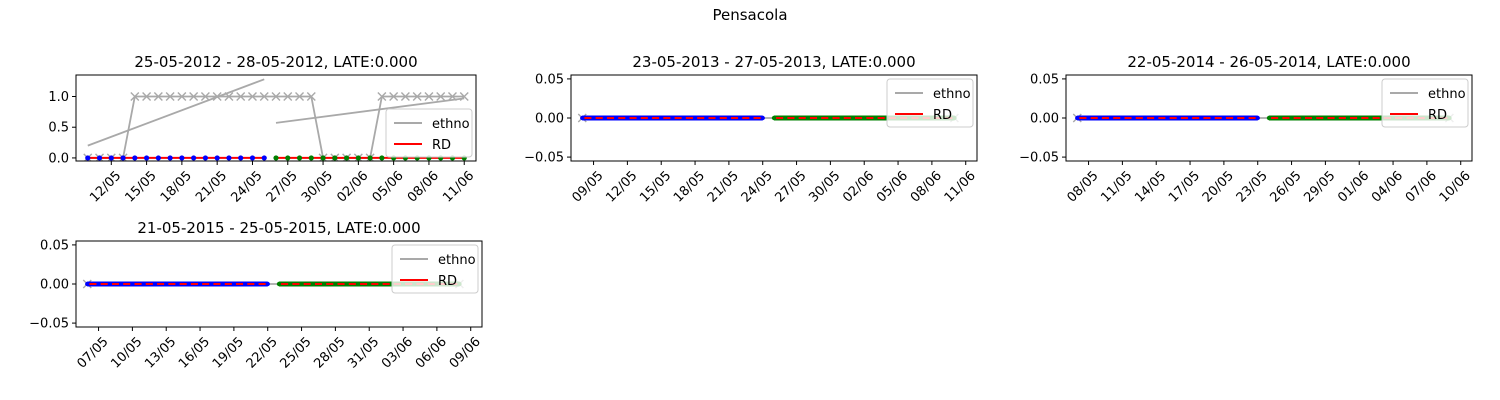  What do you see at coordinates (465, 352) in the screenshot?
I see `x-tick-label: 09/06` at bounding box center [465, 352].